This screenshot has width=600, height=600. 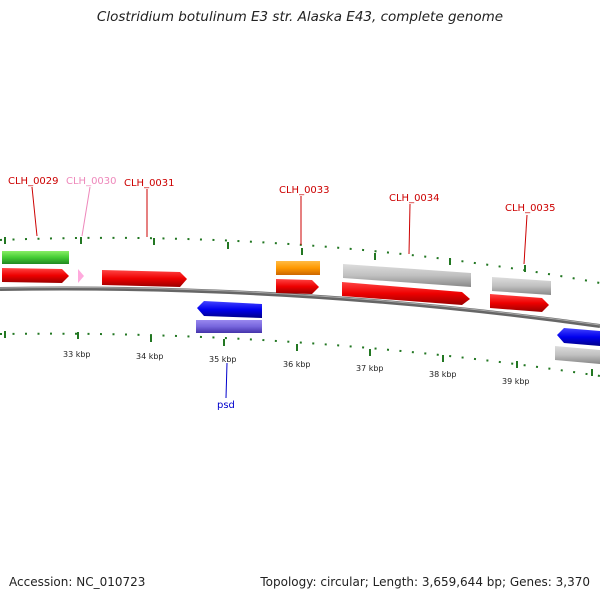 I want to click on gene-label-clh0035: CLH_0035, so click(x=530, y=208).